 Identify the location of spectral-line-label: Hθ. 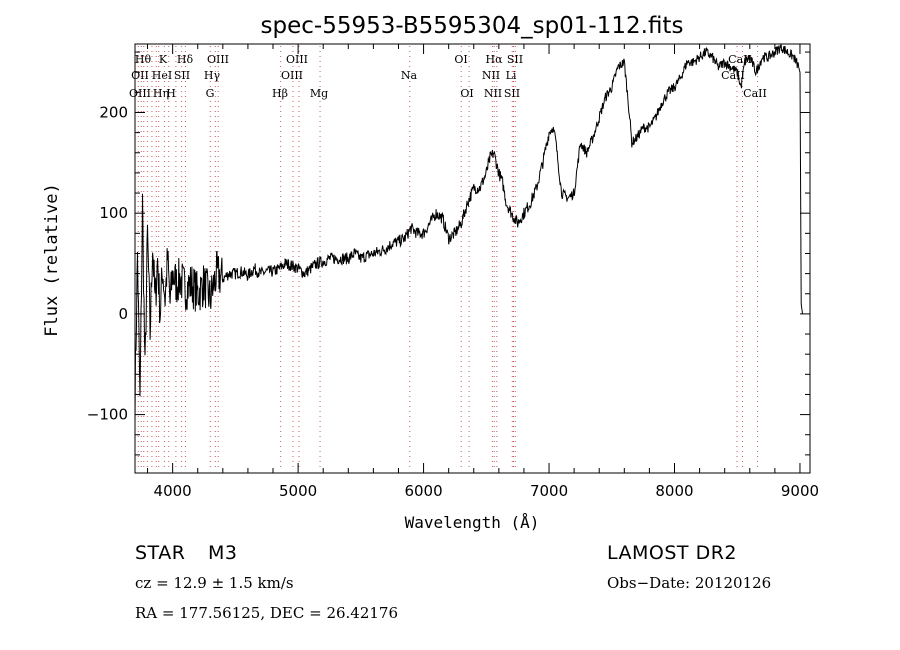
(143, 59).